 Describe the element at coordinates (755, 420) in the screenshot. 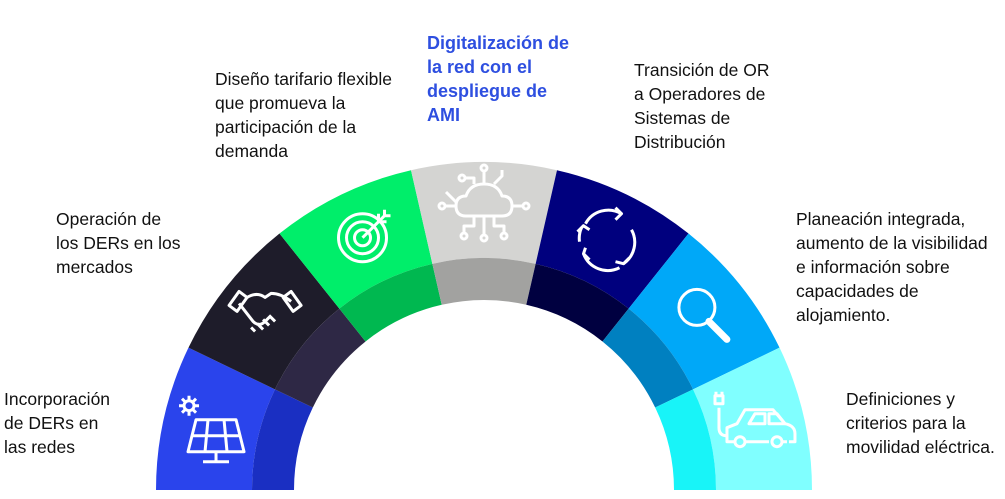

I see `electric-car-icon` at that location.